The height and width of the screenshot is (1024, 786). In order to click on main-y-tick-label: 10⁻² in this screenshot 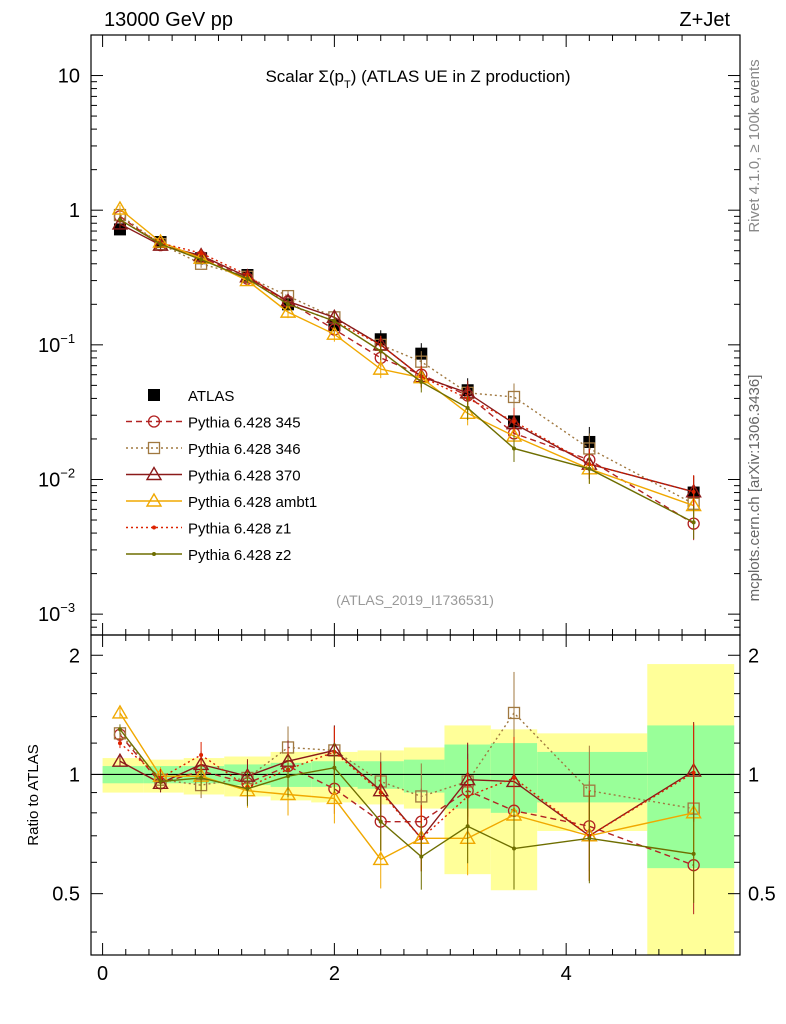, I will do `click(56, 478)`.